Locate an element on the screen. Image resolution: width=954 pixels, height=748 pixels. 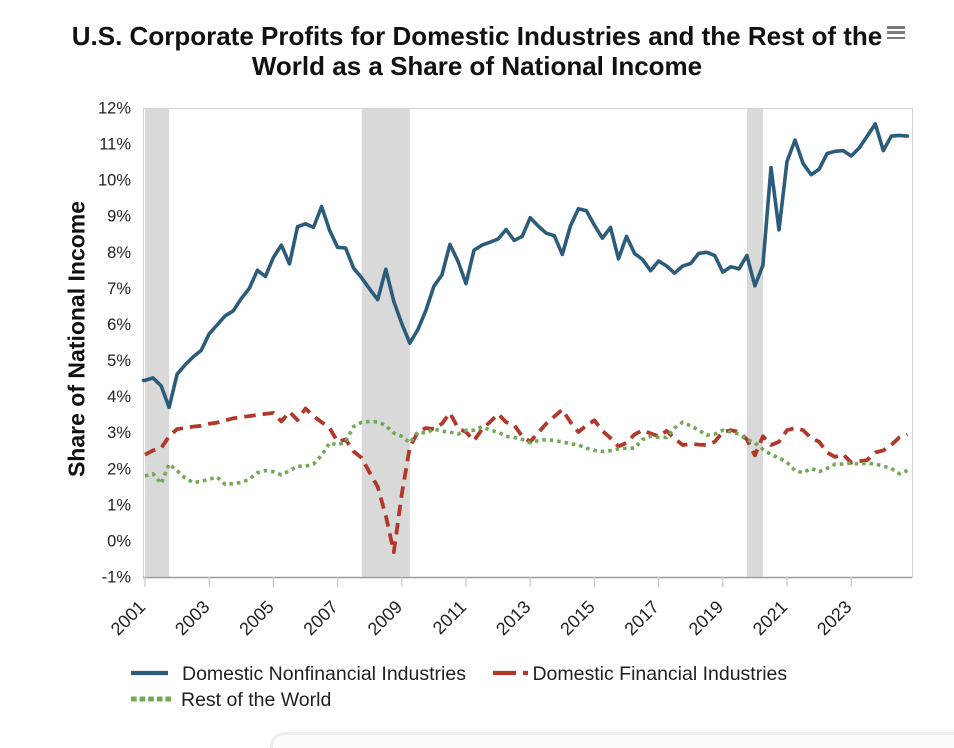
svg-text: 1% is located at coordinates (119, 505).